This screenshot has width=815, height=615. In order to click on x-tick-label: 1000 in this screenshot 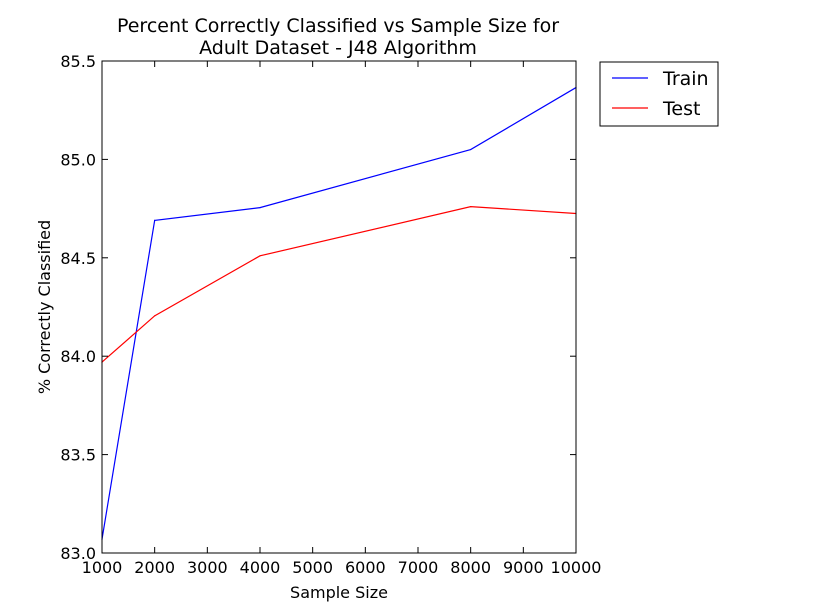, I will do `click(102, 567)`.